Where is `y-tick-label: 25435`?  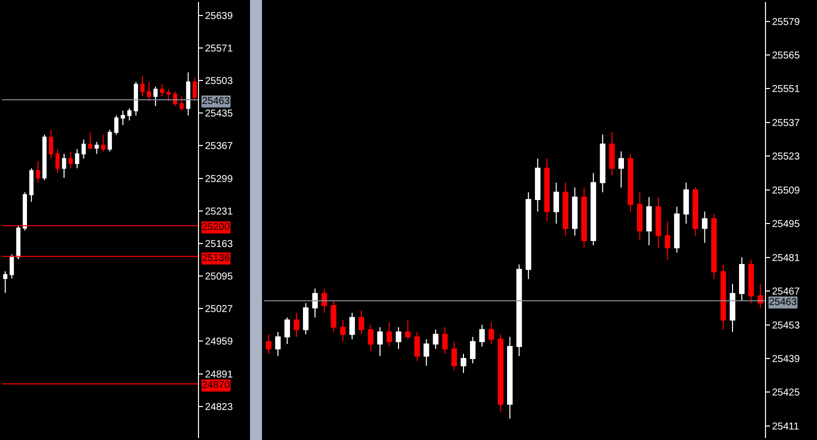
y-tick-label: 25435 is located at coordinates (219, 114).